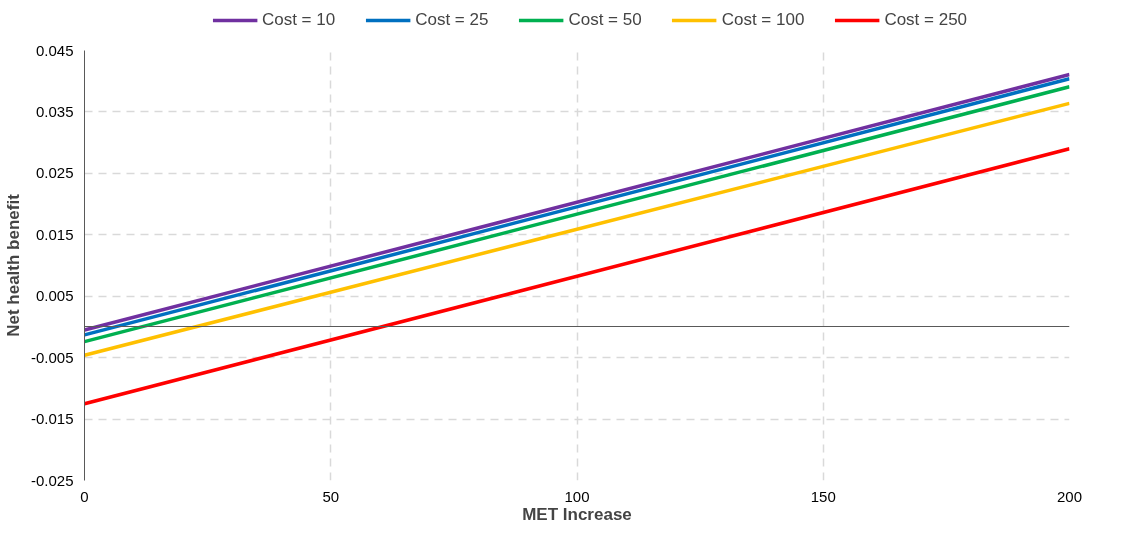  Describe the element at coordinates (13, 265) in the screenshot. I see `y-axis-title: Net health benefit` at that location.